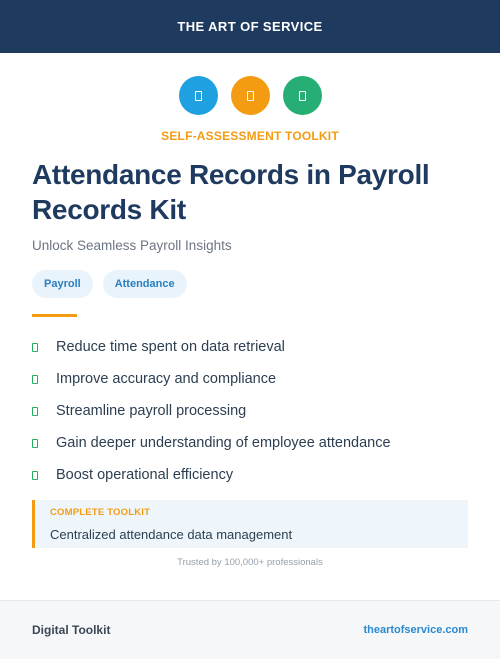  Describe the element at coordinates (71, 630) in the screenshot. I see `footer-label: Digital Toolkit` at that location.